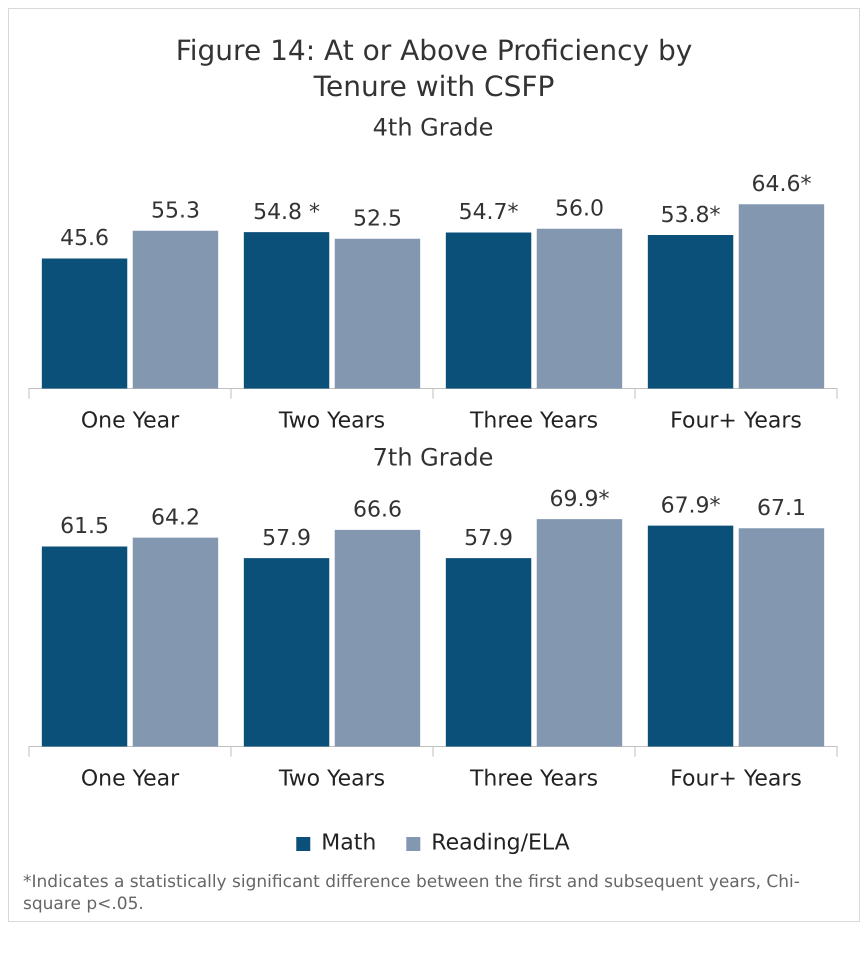 This screenshot has height=962, width=868. Describe the element at coordinates (286, 212) in the screenshot. I see `data-label: 54.8 *` at that location.